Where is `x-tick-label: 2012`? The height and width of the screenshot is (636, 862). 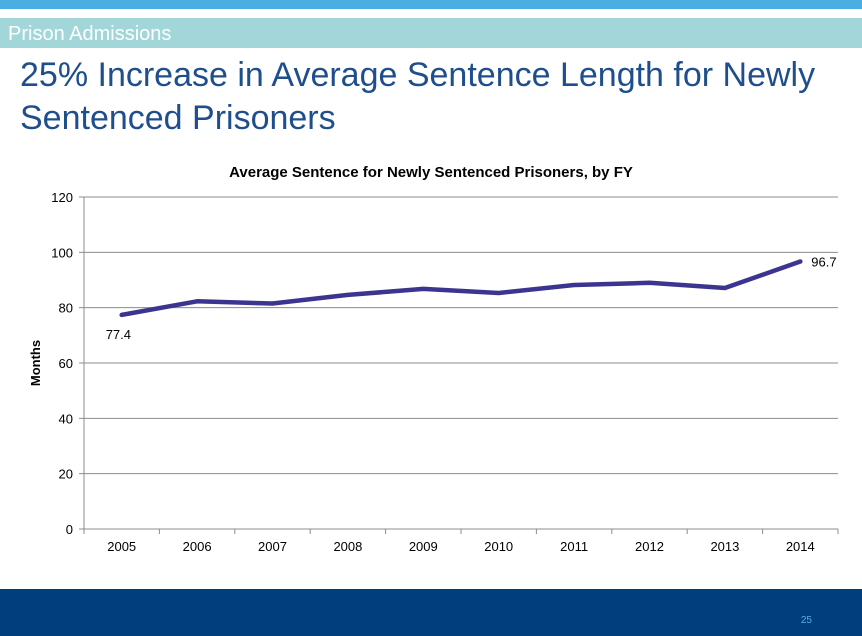 x-tick-label: 2012 is located at coordinates (649, 546).